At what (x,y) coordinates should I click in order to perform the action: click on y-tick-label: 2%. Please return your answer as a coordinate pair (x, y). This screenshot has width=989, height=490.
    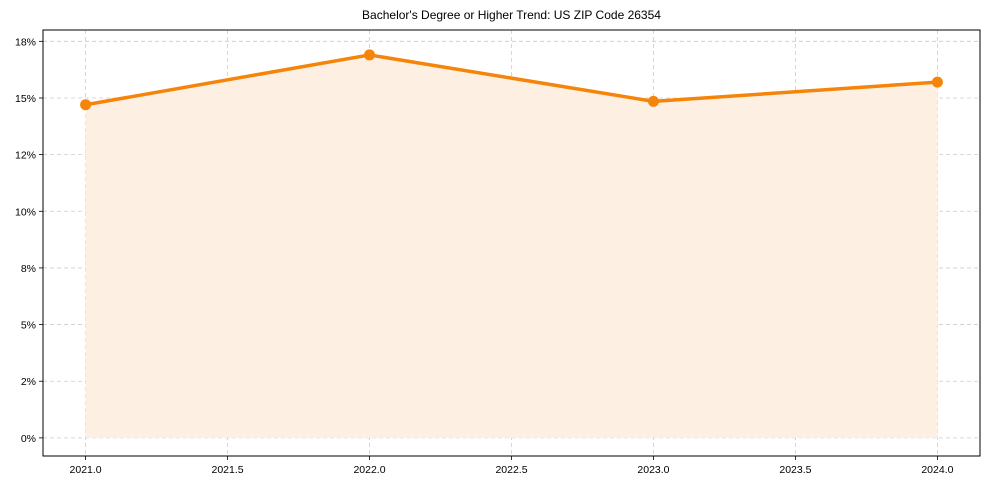
    Looking at the image, I should click on (28, 382).